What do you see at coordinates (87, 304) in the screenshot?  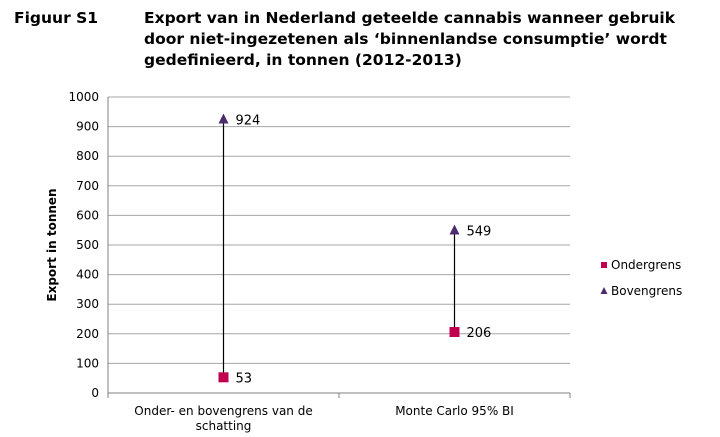 I see `y-tick-label: 300` at bounding box center [87, 304].